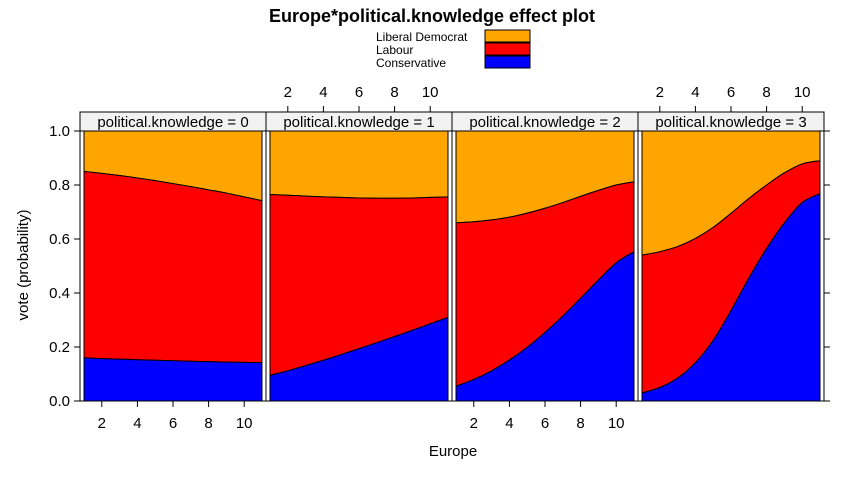 This screenshot has height=480, width=864. I want to click on legend-swatch-conservative, so click(507, 62).